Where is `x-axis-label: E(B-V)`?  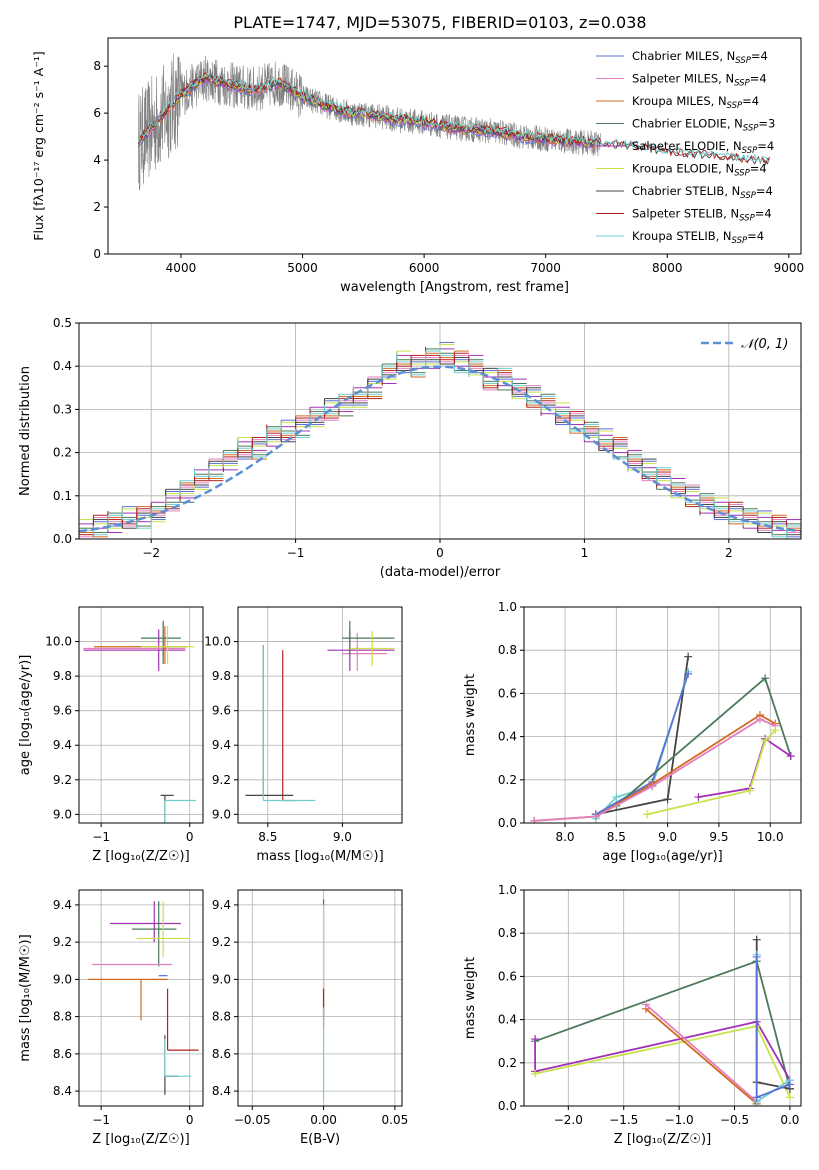 x-axis-label: E(B-V) is located at coordinates (320, 1139).